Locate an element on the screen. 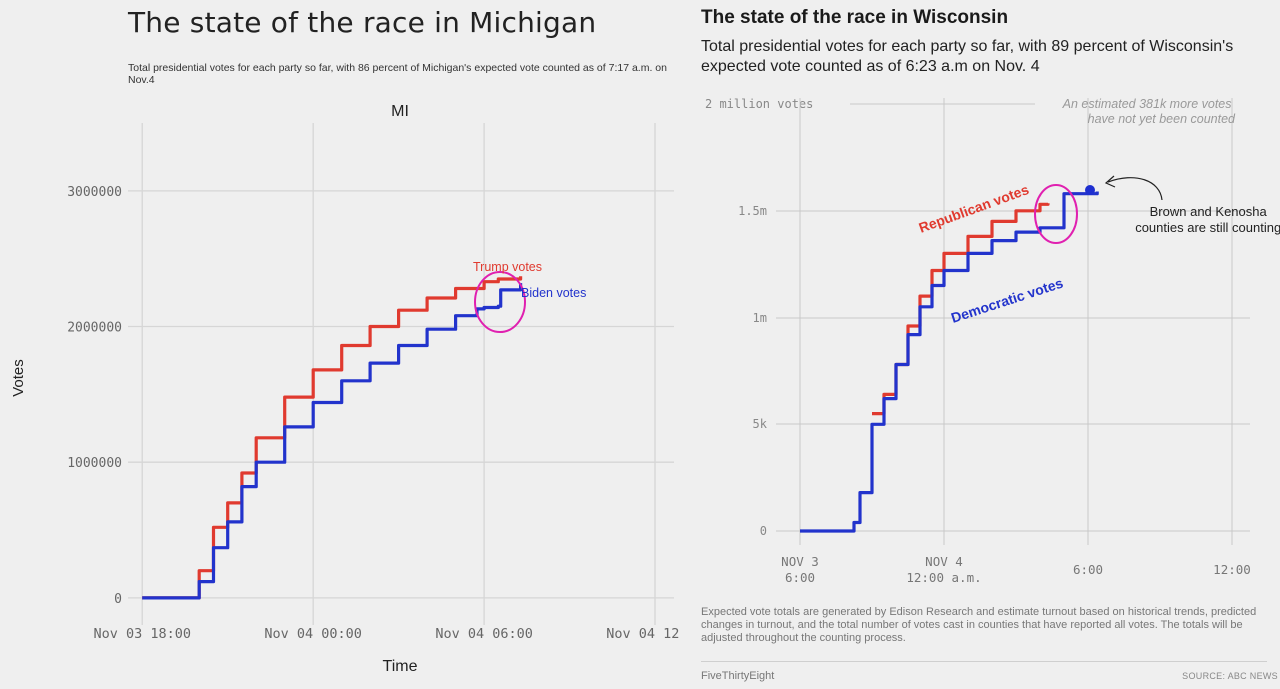  wisconsin-y-tick: 1m is located at coordinates (760, 318).